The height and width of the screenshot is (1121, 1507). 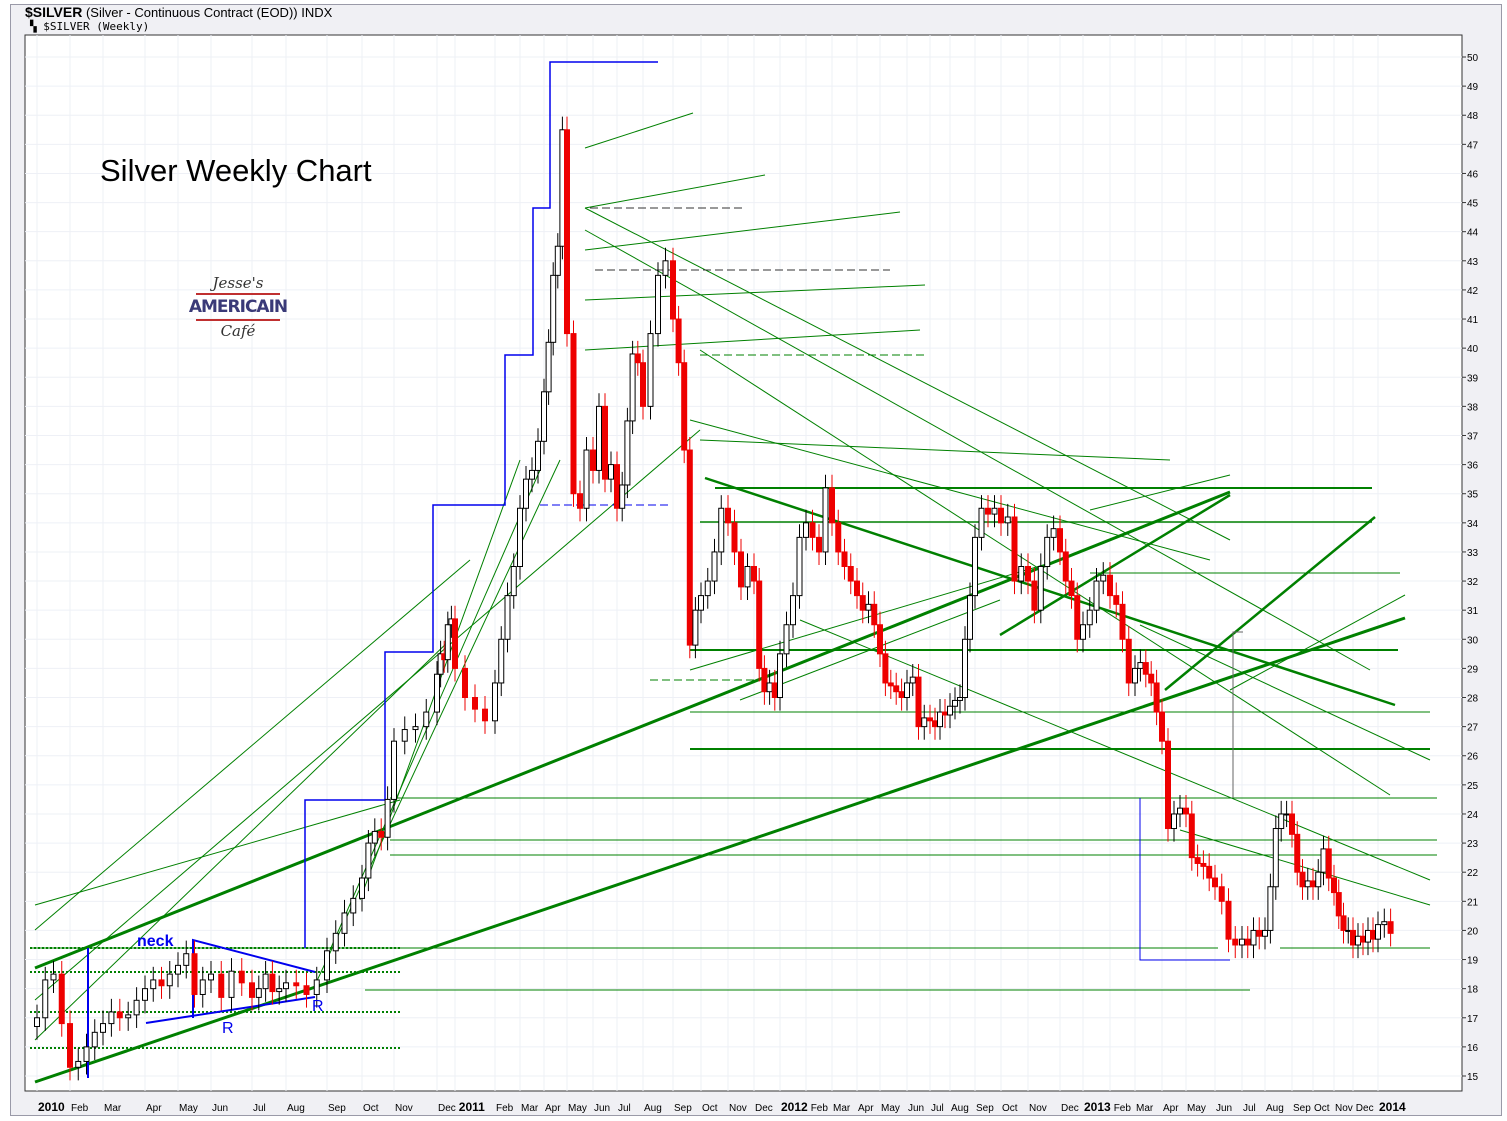 What do you see at coordinates (1473, 640) in the screenshot?
I see `y-tick-label: 30` at bounding box center [1473, 640].